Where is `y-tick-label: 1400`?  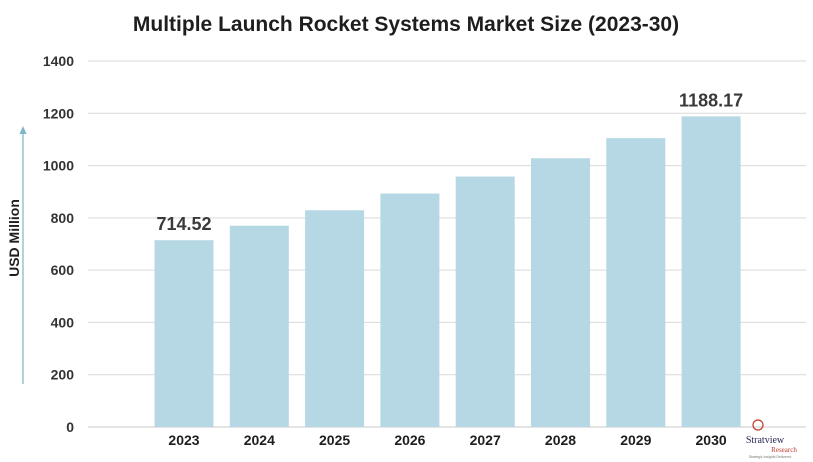 y-tick-label: 1400 is located at coordinates (58, 61).